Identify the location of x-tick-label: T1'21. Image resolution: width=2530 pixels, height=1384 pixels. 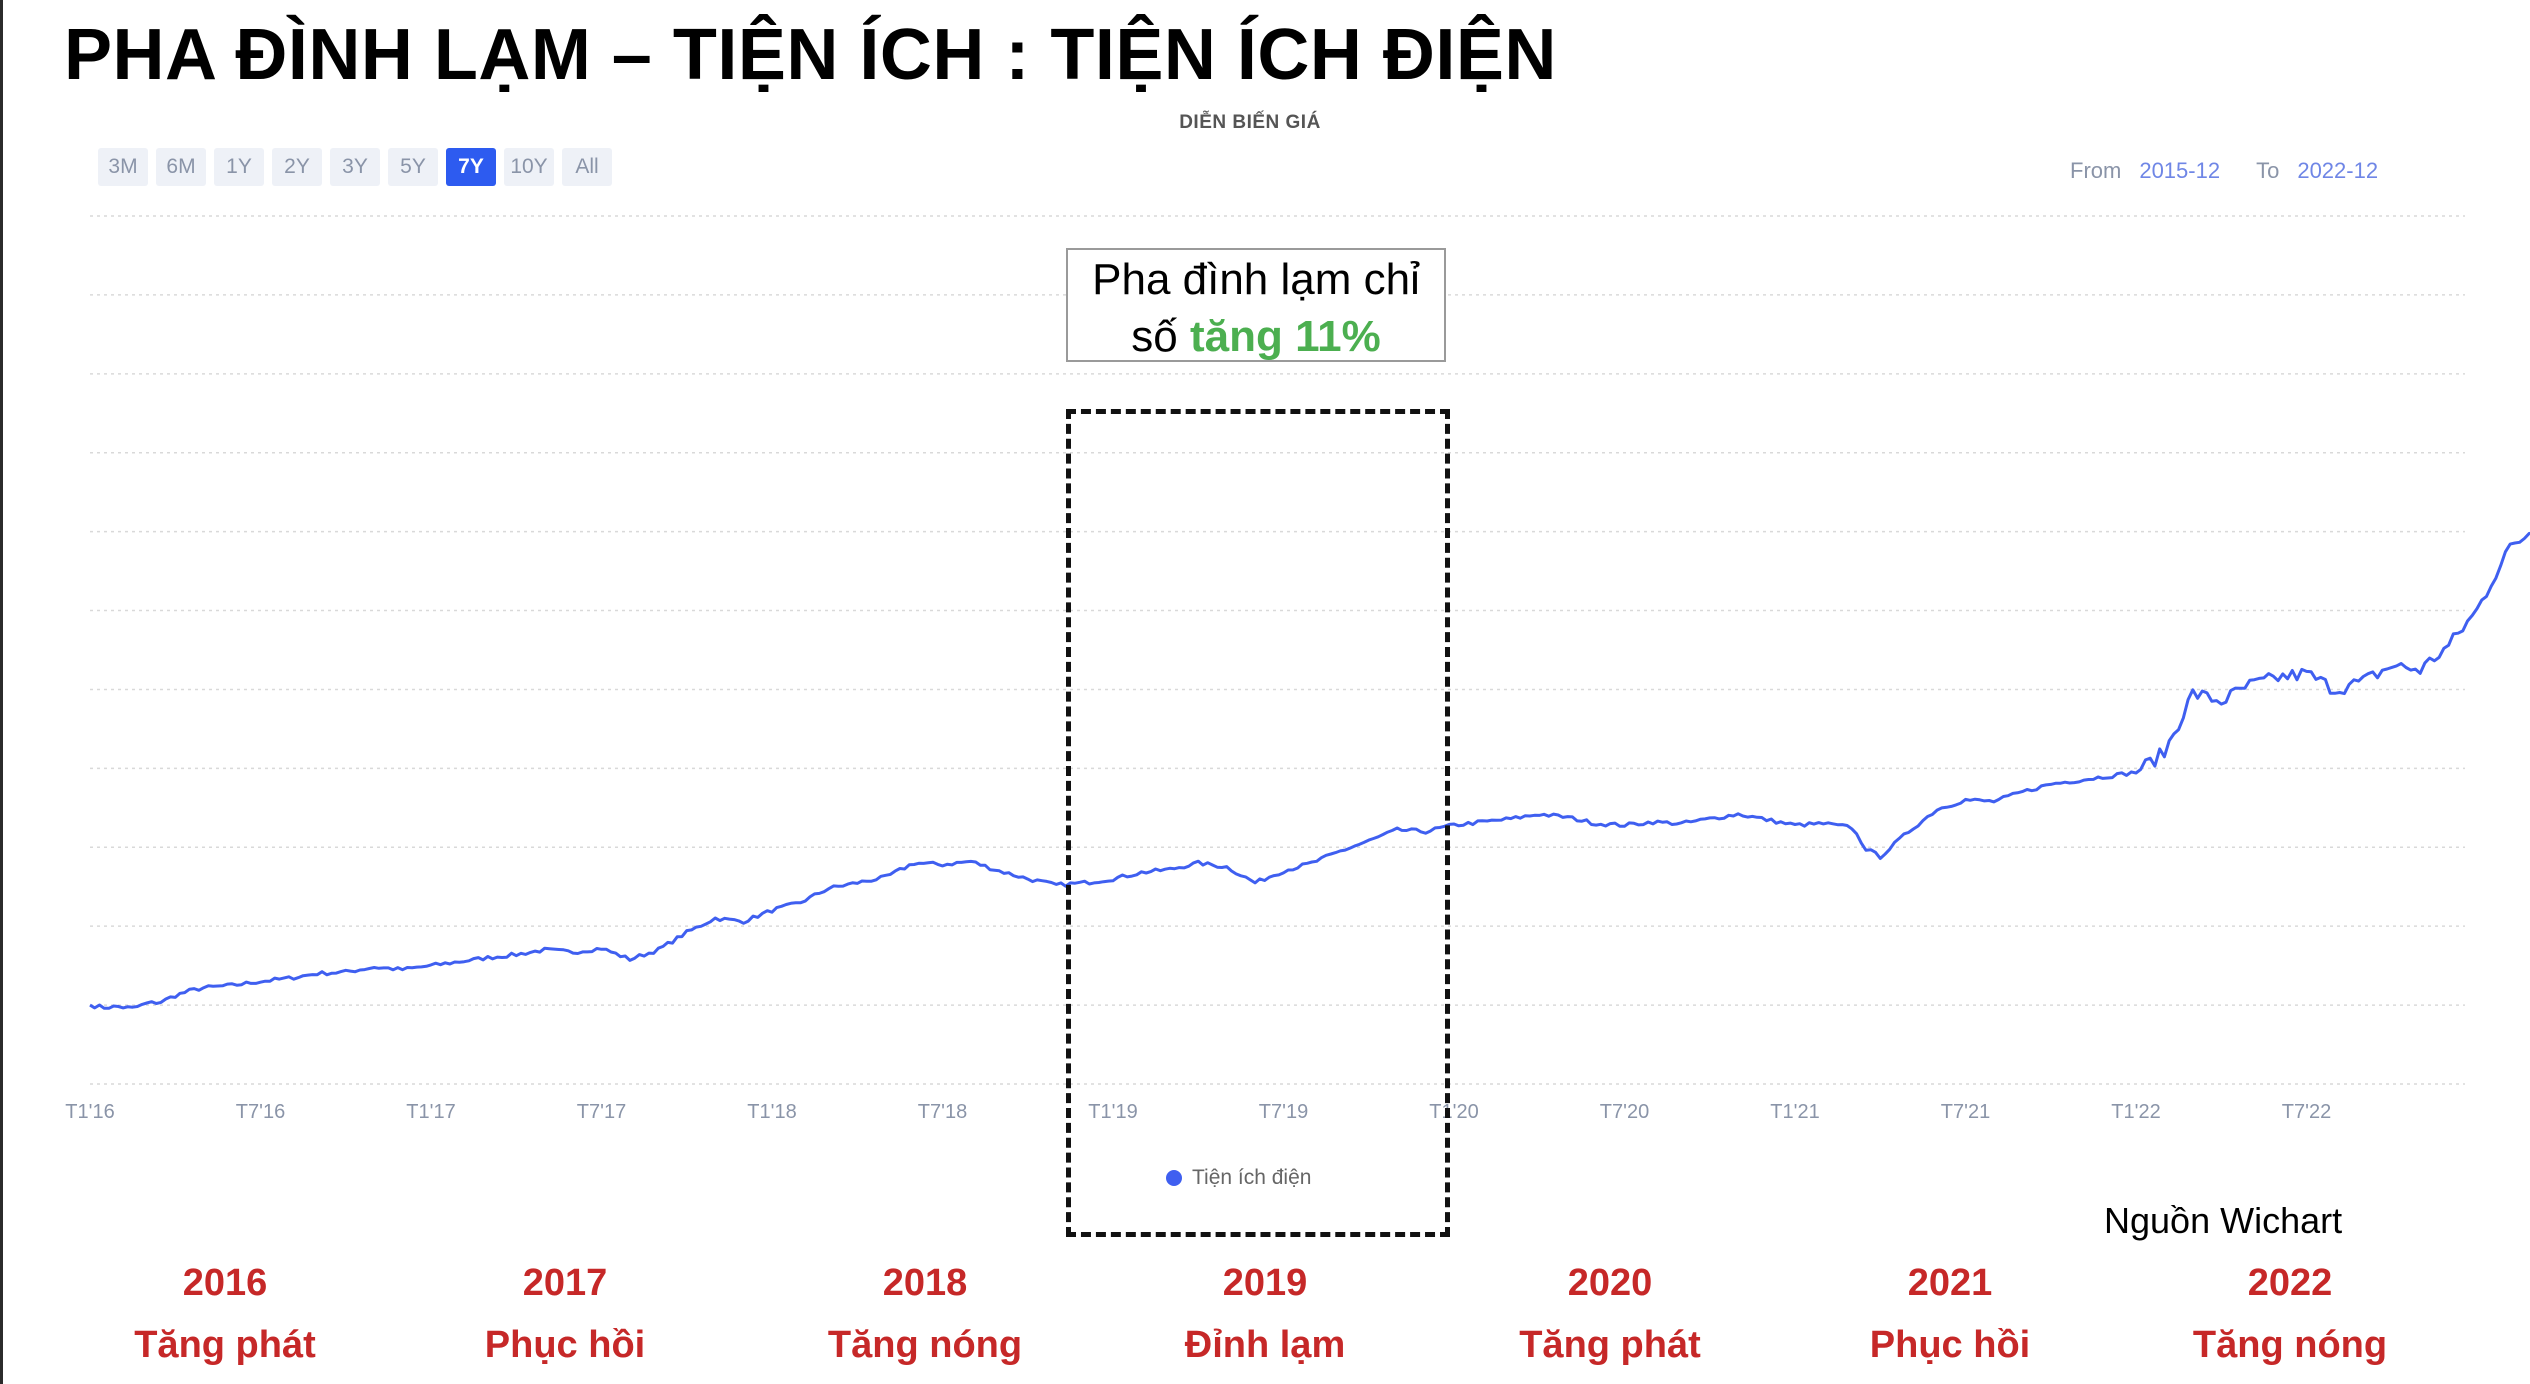
(1794, 1112).